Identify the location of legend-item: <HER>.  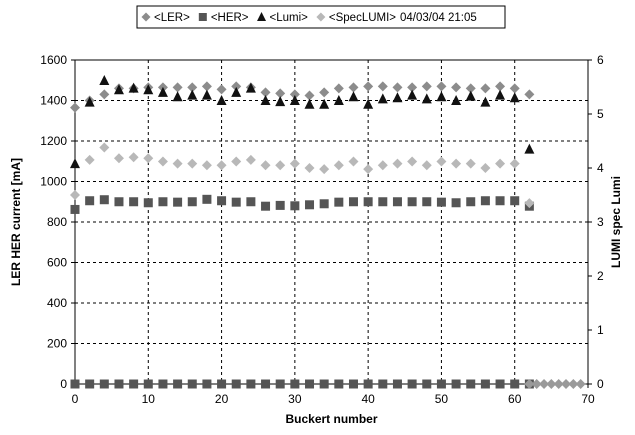
(223, 18).